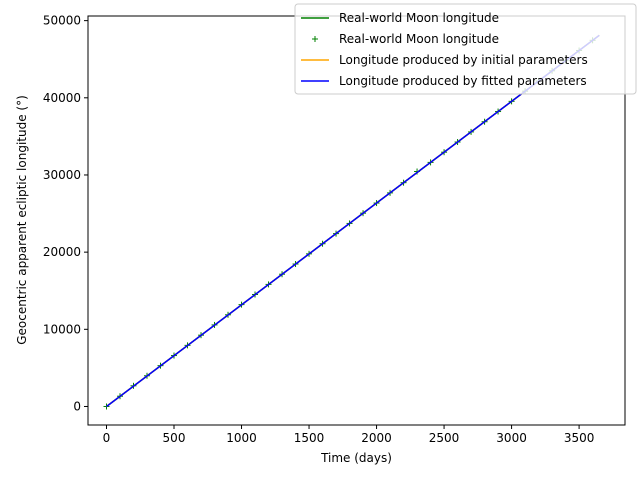 Image resolution: width=640 pixels, height=480 pixels. I want to click on y-tick-label: 20000, so click(62, 252).